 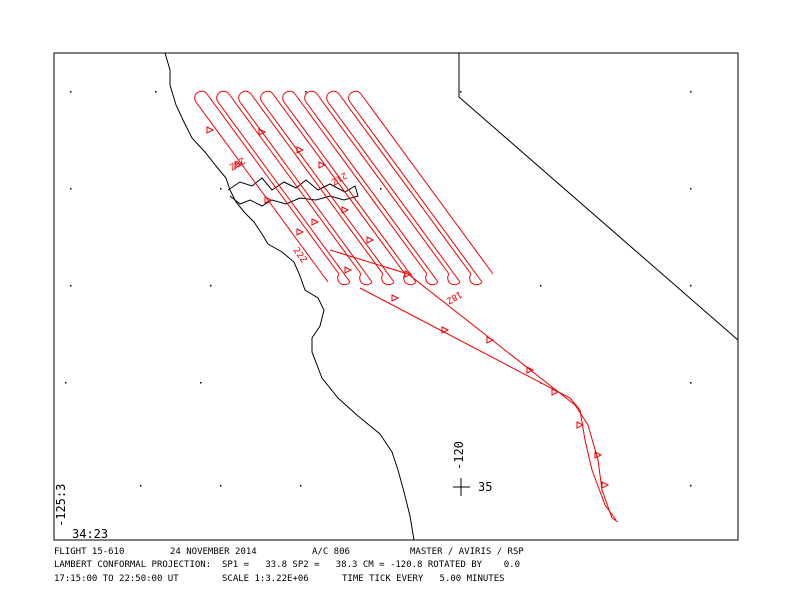 What do you see at coordinates (213, 552) in the screenshot?
I see `footer-text: 24 NOVEMBER 2014` at bounding box center [213, 552].